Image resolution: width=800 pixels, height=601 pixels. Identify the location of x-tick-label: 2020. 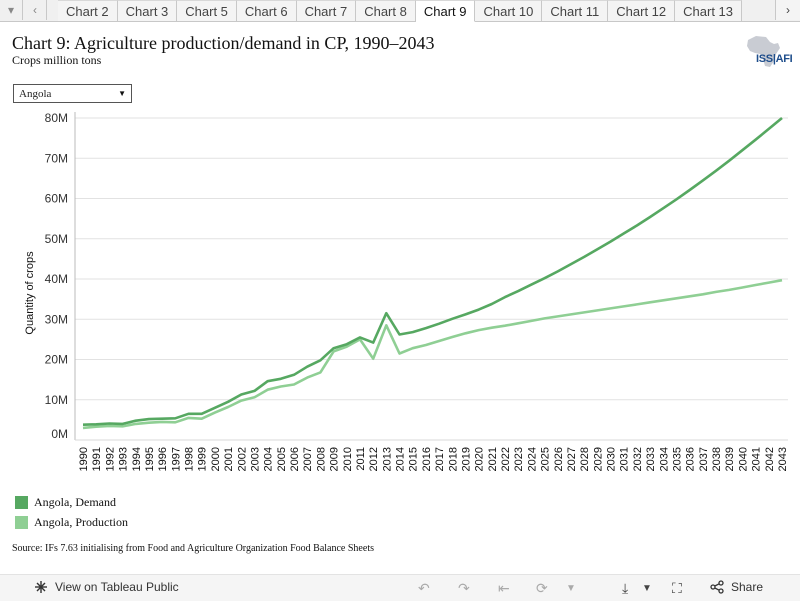
(480, 459).